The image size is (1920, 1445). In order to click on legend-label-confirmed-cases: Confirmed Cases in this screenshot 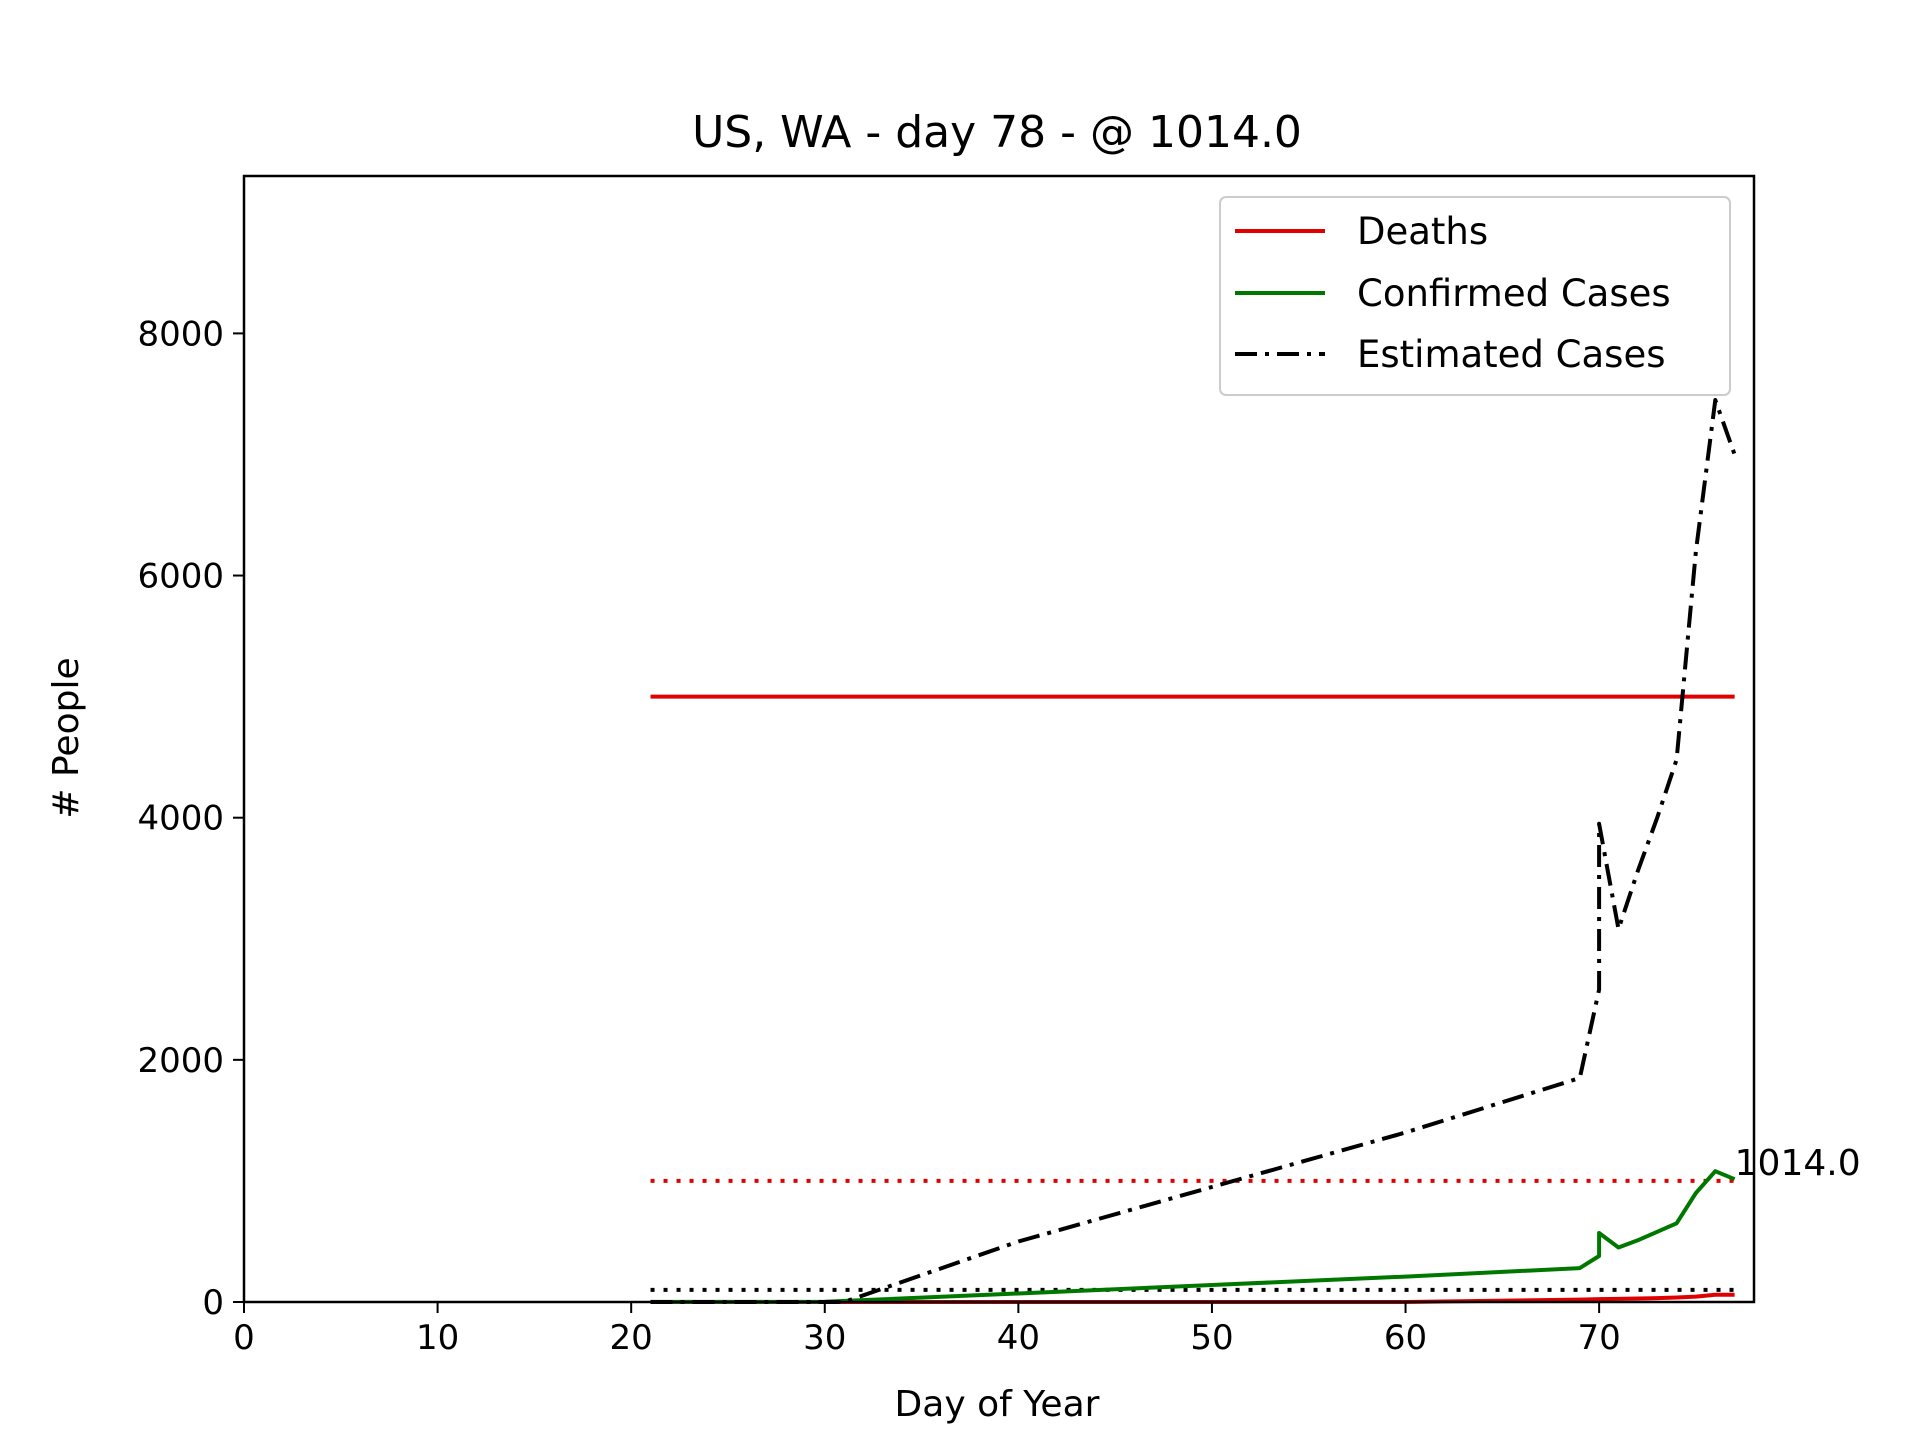, I will do `click(1514, 293)`.